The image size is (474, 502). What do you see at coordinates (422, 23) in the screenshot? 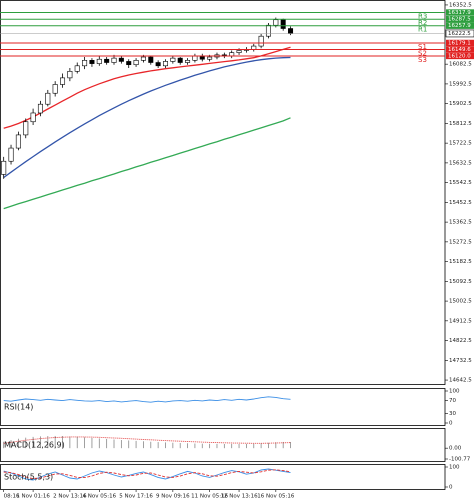
I see `level-name: R2` at bounding box center [422, 23].